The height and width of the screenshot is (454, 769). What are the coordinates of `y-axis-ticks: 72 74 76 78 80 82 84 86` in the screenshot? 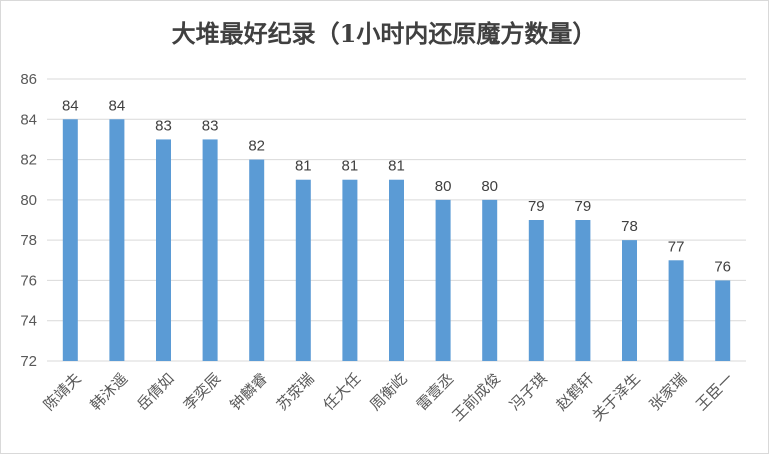 It's located at (28, 220).